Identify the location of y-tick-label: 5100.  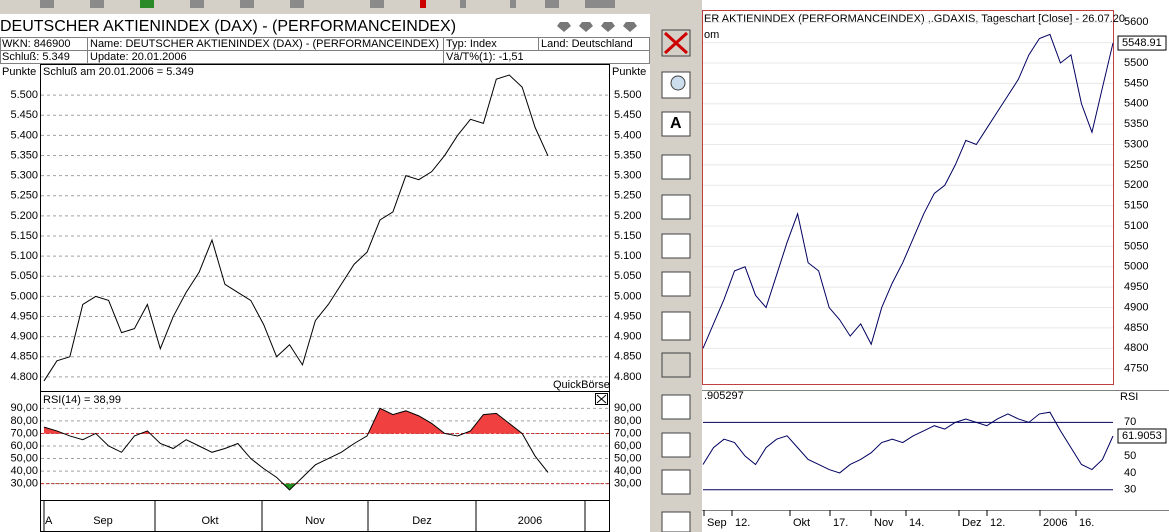
(1136, 226).